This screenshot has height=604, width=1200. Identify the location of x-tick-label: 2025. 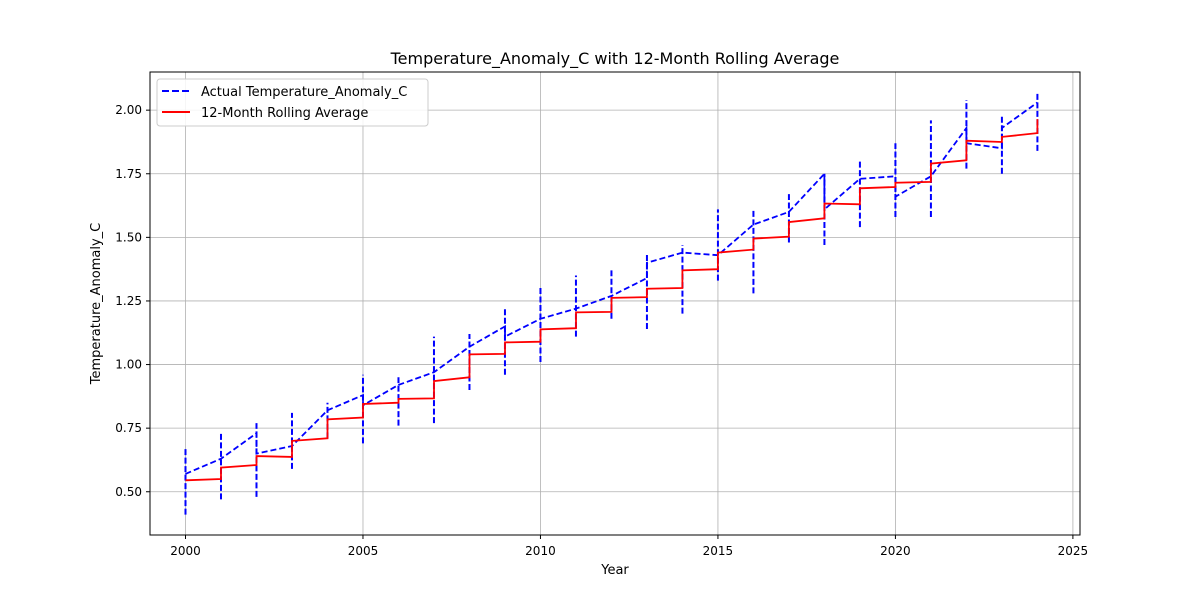
(1073, 551).